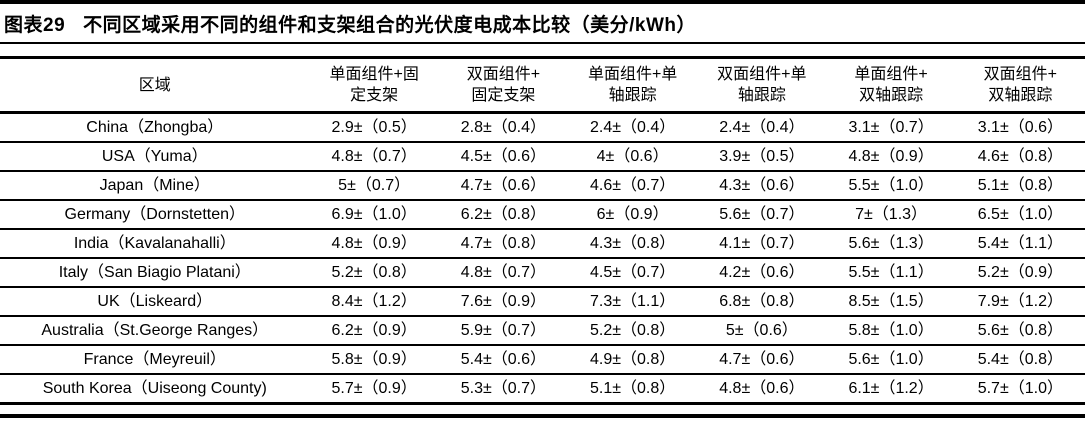 The image size is (1085, 421). Describe the element at coordinates (891, 244) in the screenshot. I see `value-cell: 5.6±（1.3）` at that location.